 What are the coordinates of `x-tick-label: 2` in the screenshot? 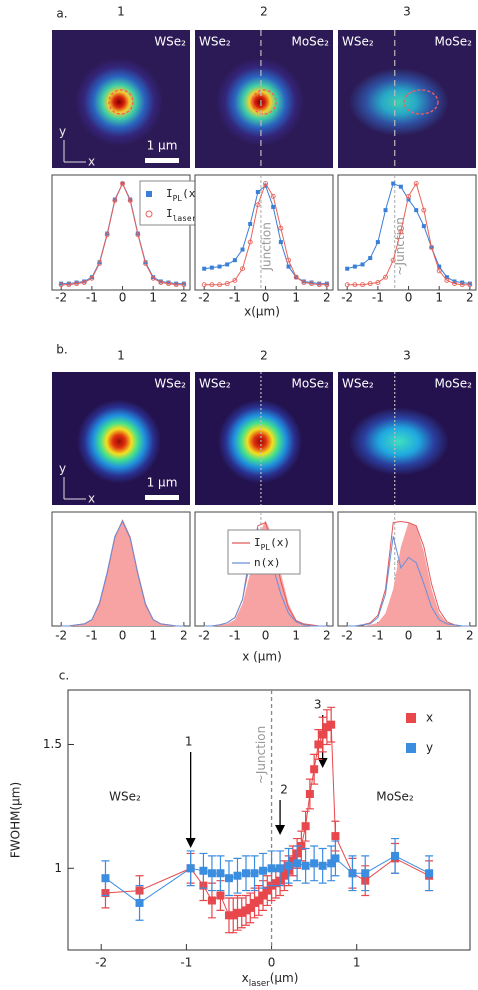 It's located at (184, 298).